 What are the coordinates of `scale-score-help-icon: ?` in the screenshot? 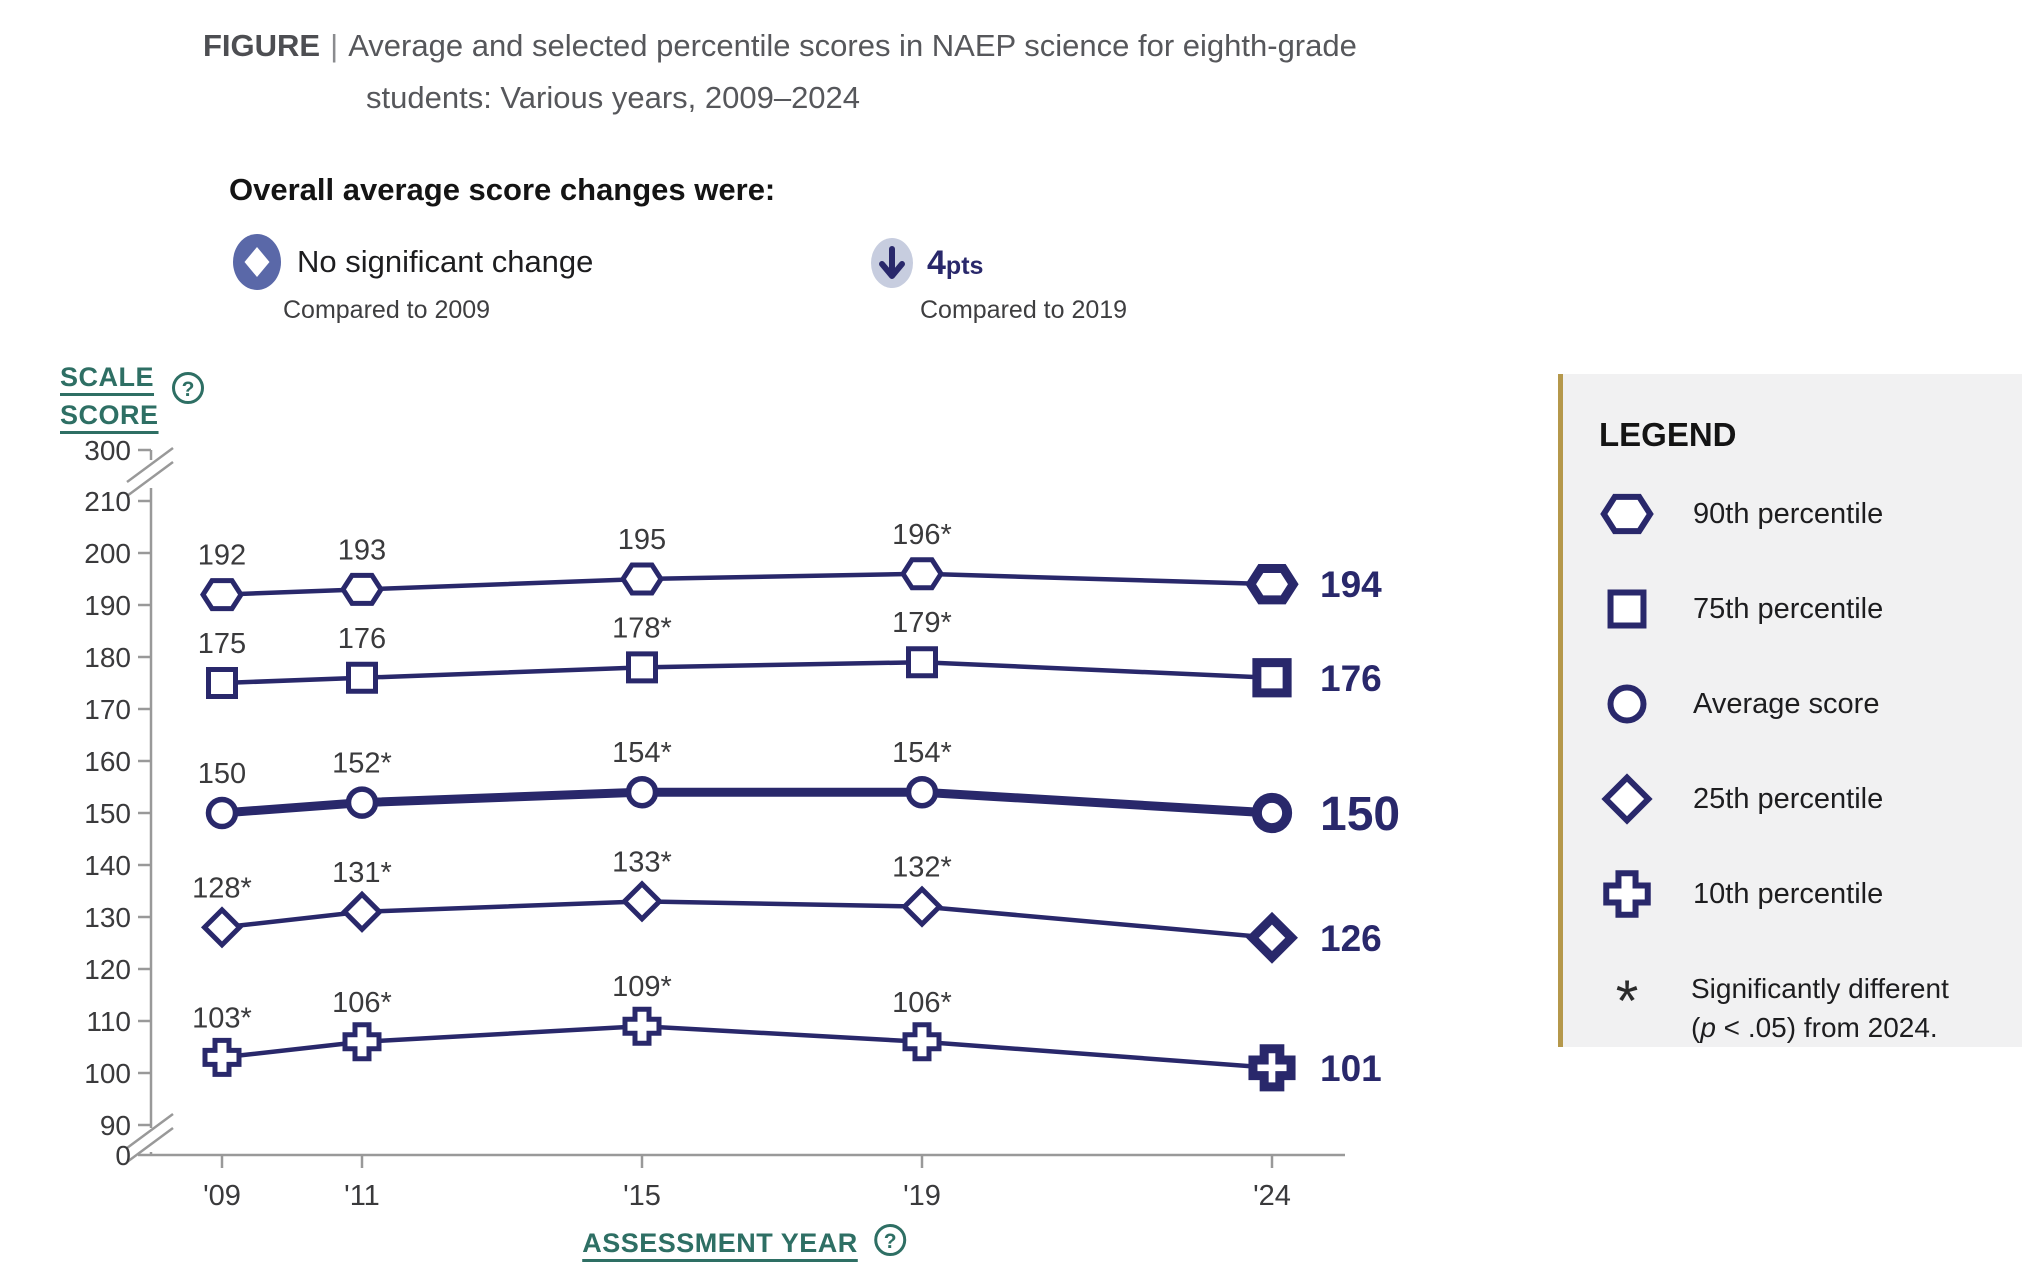 It's located at (188, 390).